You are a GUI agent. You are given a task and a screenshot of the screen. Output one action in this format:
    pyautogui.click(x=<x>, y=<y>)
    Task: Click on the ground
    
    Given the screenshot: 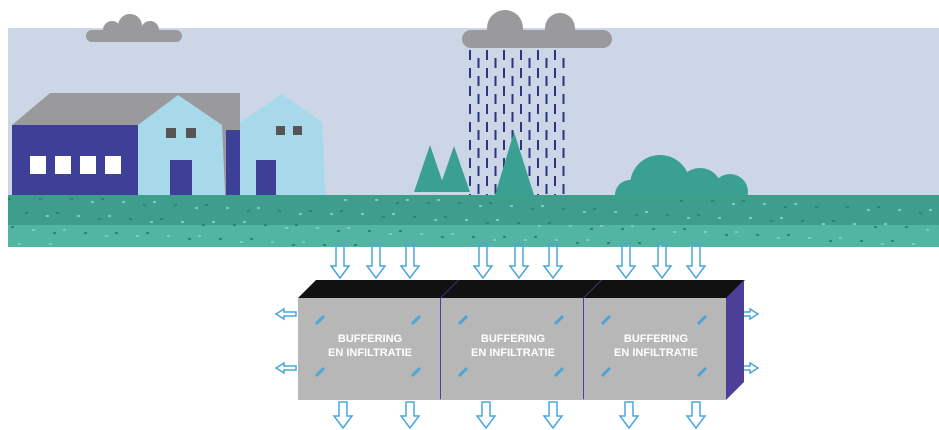 What is the action you would take?
    pyautogui.click(x=473, y=221)
    